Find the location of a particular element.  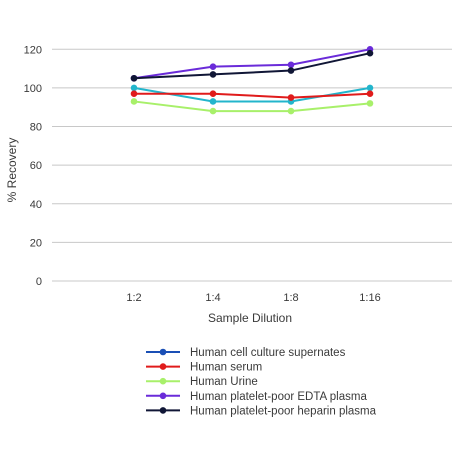

y-tick-label: 80 is located at coordinates (36, 128).